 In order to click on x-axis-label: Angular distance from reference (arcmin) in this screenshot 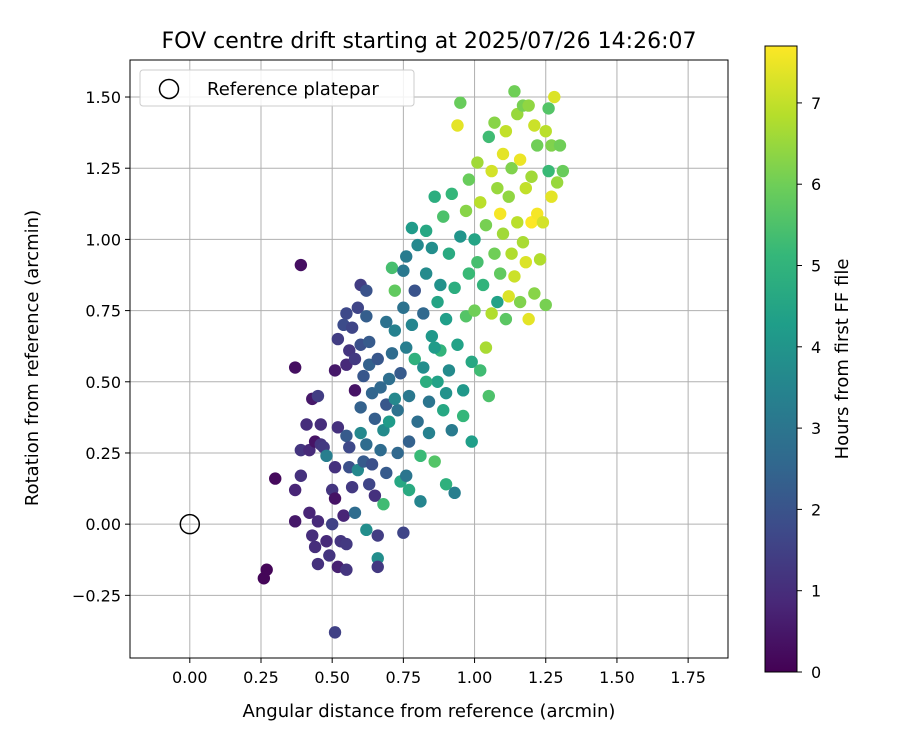, I will do `click(429, 711)`.